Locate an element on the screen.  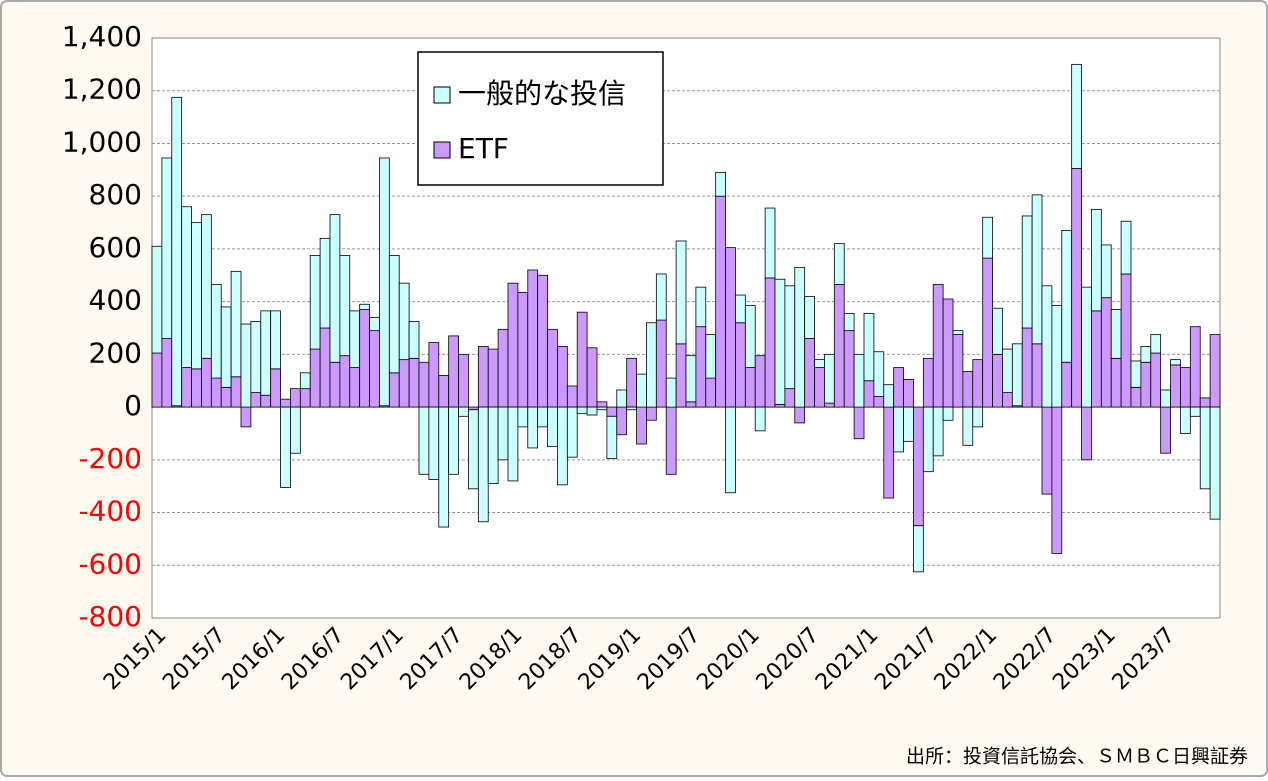
source: 出所：投資信託協会、ＳＭＢＣ日興証券 is located at coordinates (1077, 757).